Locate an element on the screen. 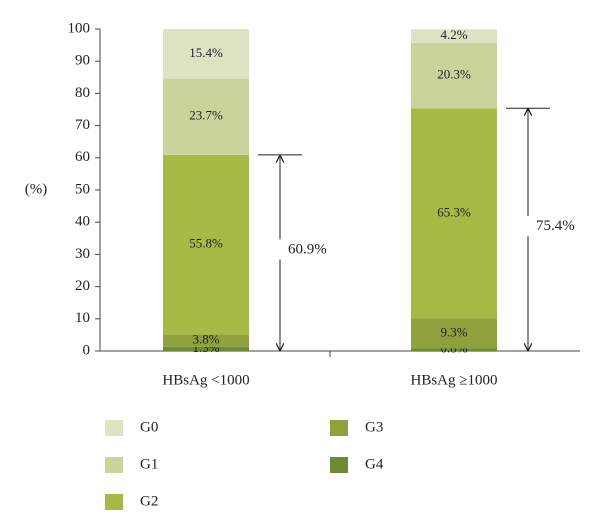 The width and height of the screenshot is (600, 532). value-label: 4.2% is located at coordinates (453, 34).